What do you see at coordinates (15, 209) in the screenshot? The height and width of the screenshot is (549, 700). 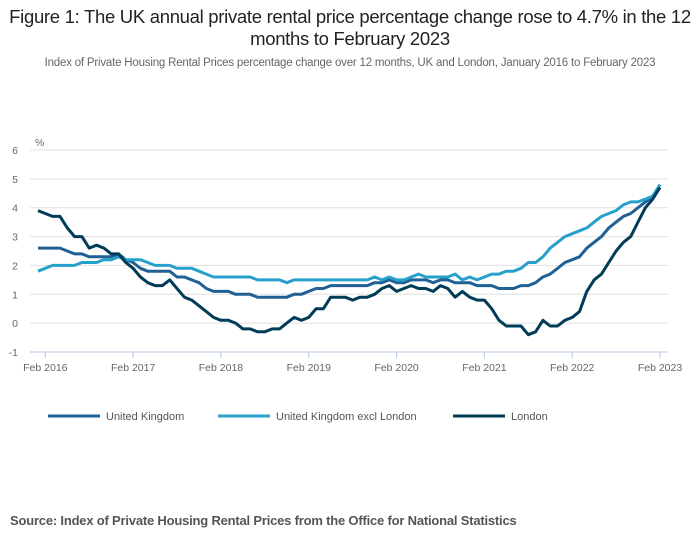 I see `y-tick-label: 4` at bounding box center [15, 209].